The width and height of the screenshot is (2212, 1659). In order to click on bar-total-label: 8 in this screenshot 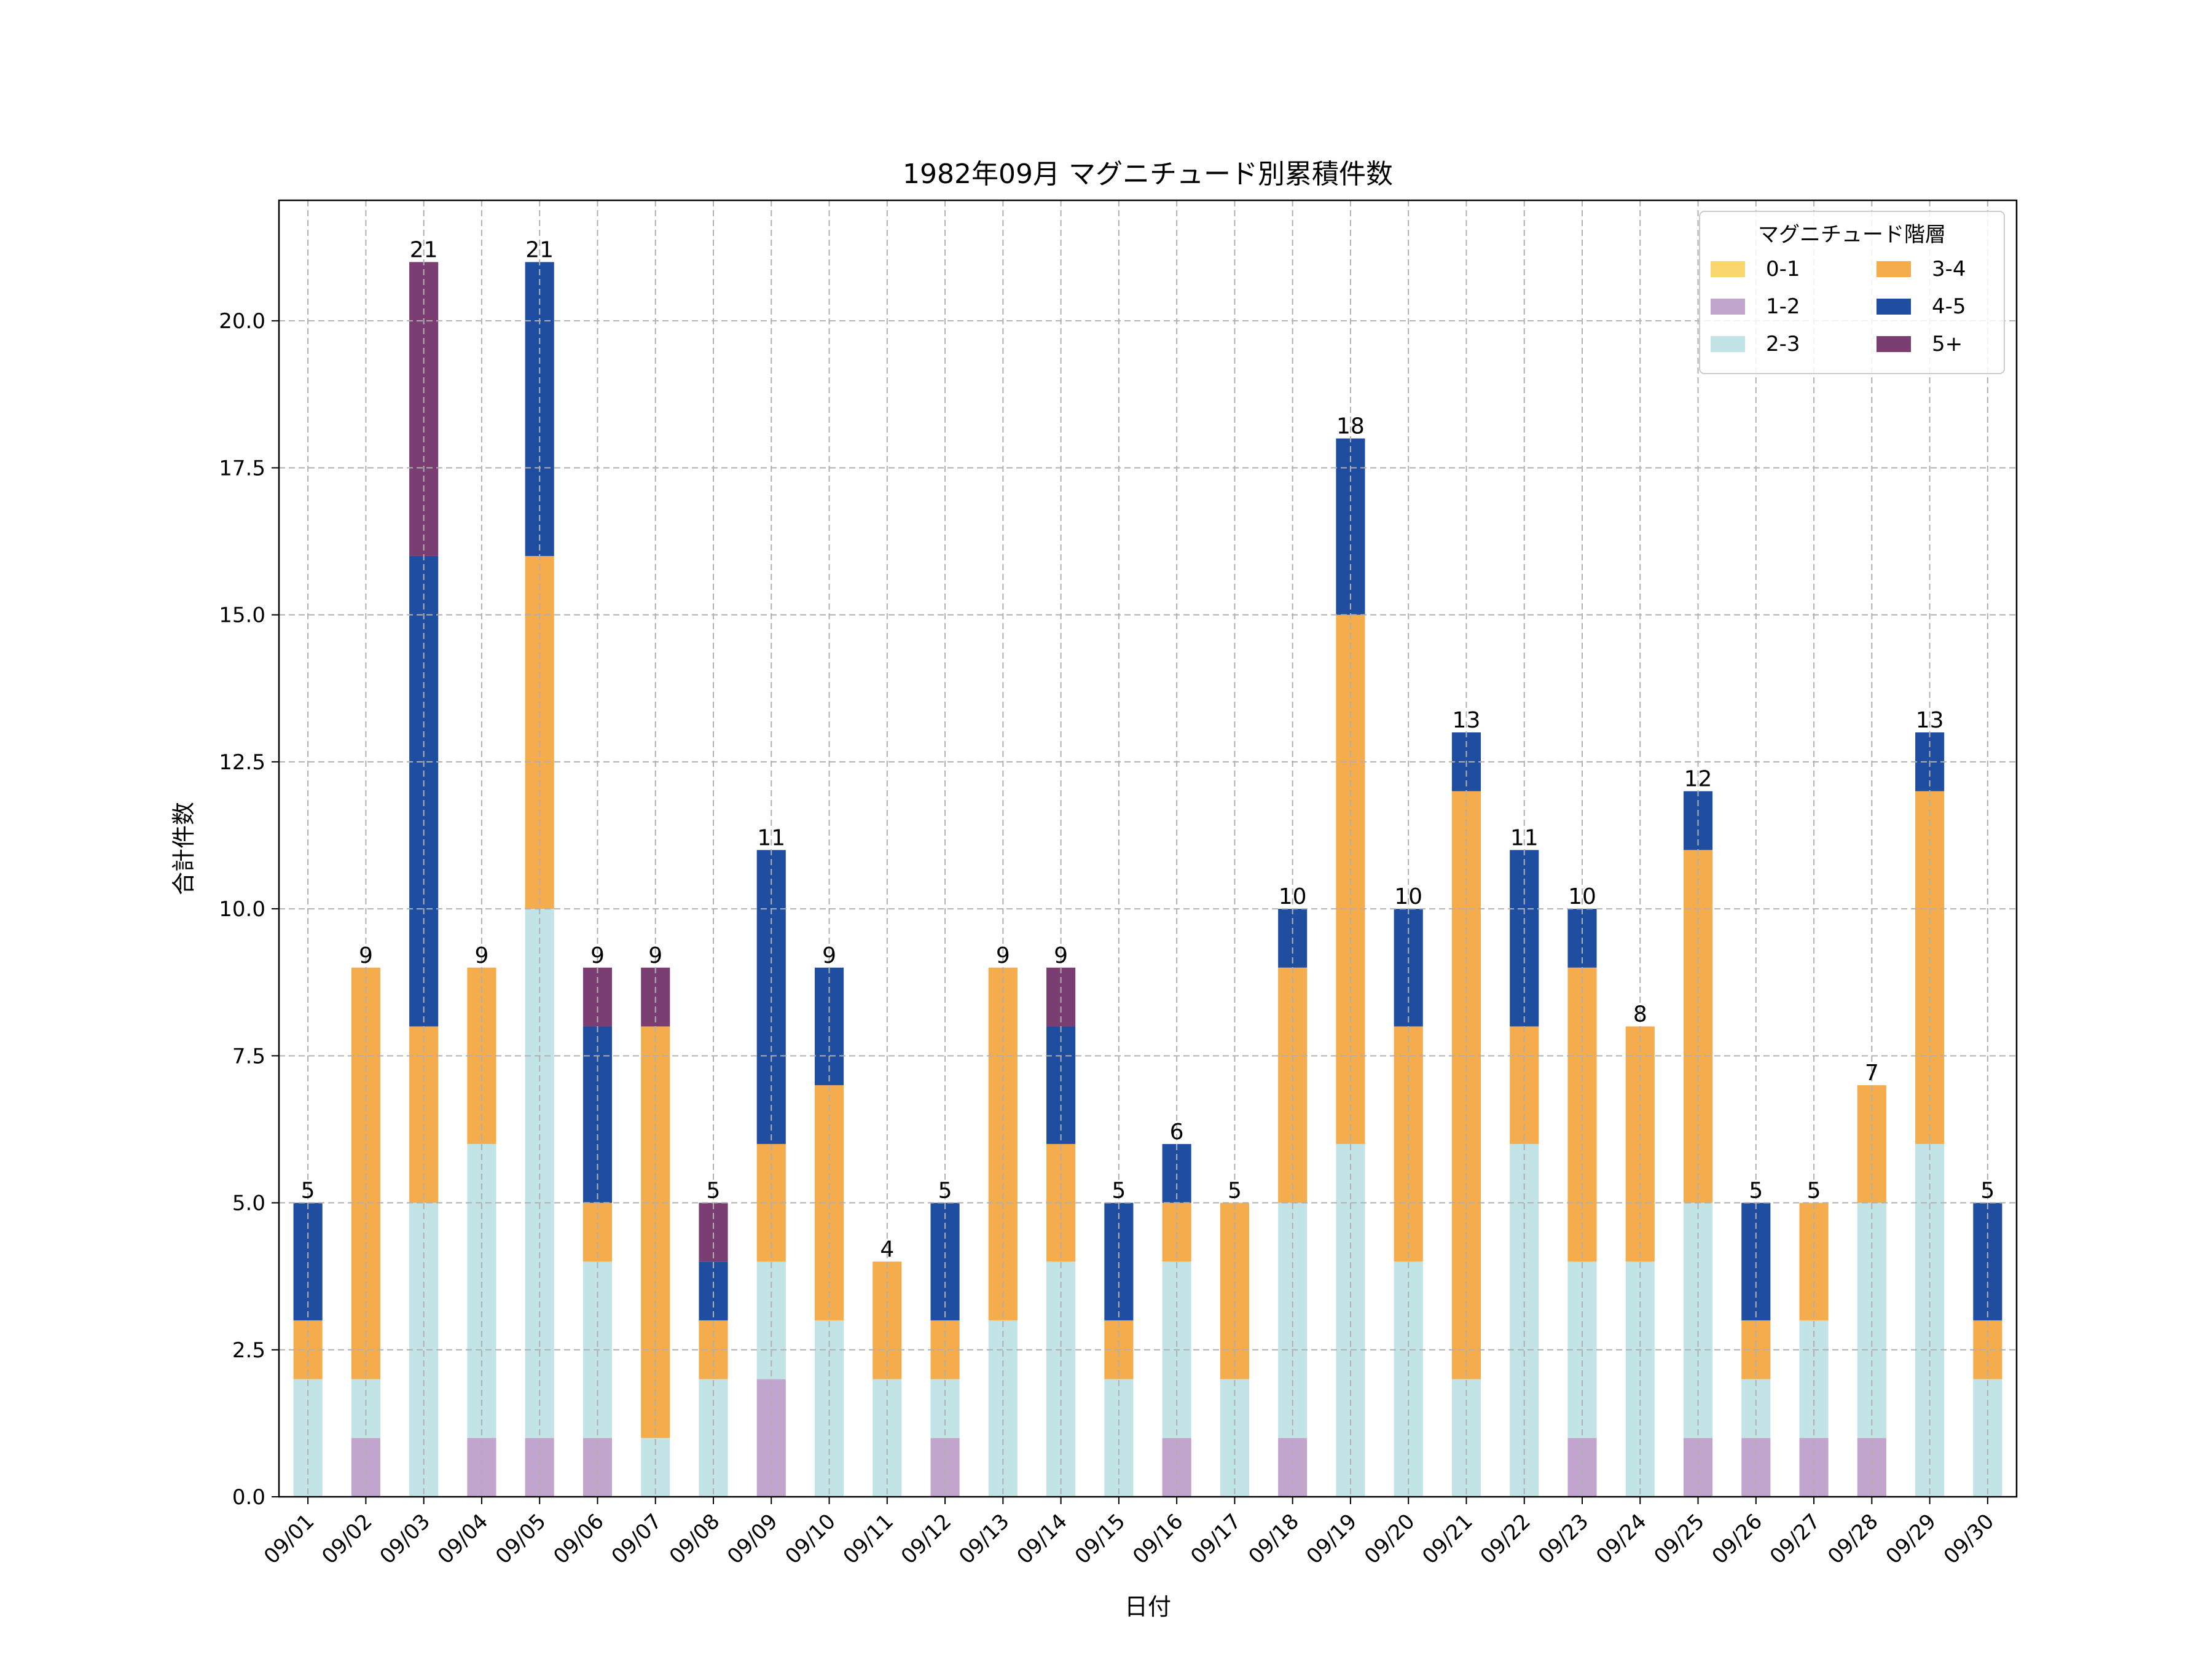, I will do `click(1640, 1014)`.